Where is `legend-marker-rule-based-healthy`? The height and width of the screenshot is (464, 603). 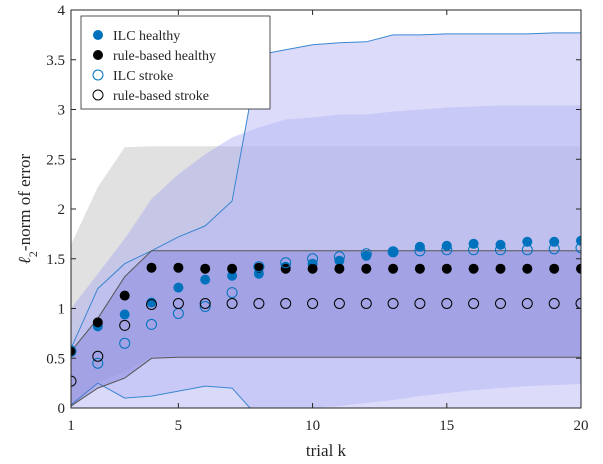 legend-marker-rule-based-healthy is located at coordinates (98, 55).